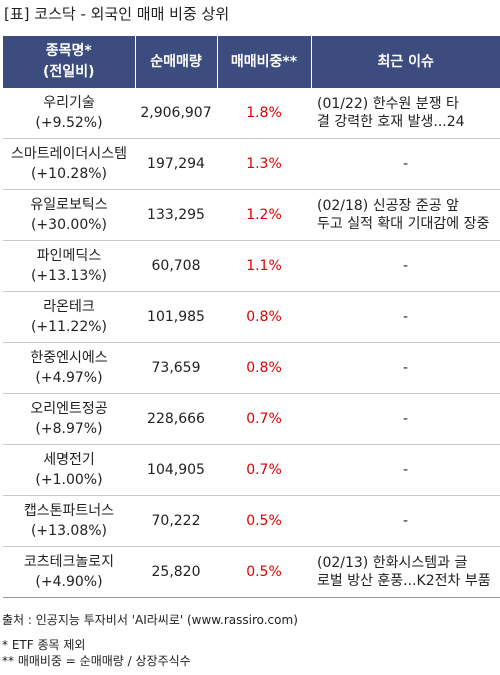 Image resolution: width=500 pixels, height=675 pixels. Describe the element at coordinates (69, 164) in the screenshot. I see `stock-name-cell: 스마트레이더시스템 (+10.28%)` at that location.